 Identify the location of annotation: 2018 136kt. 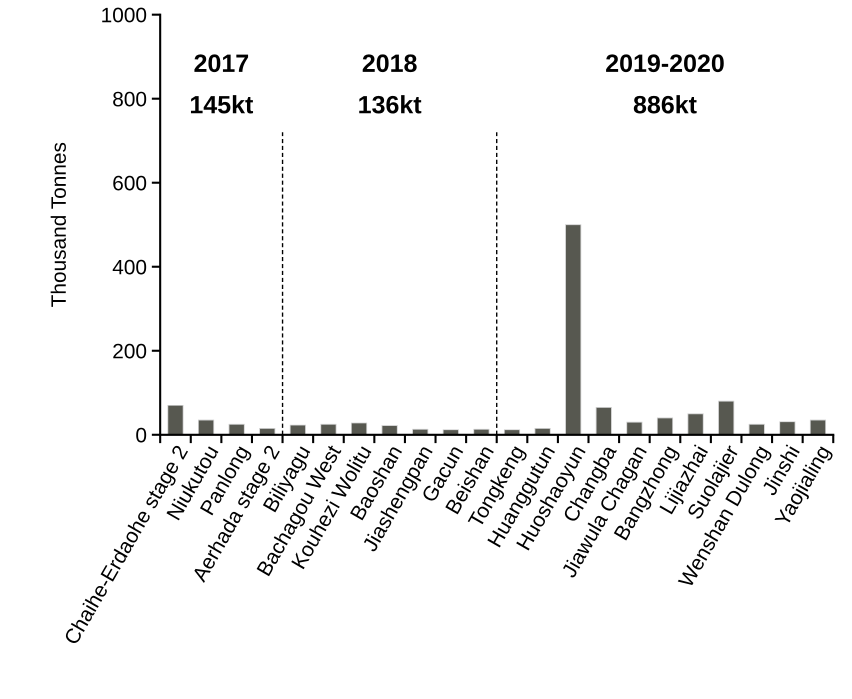
(390, 84).